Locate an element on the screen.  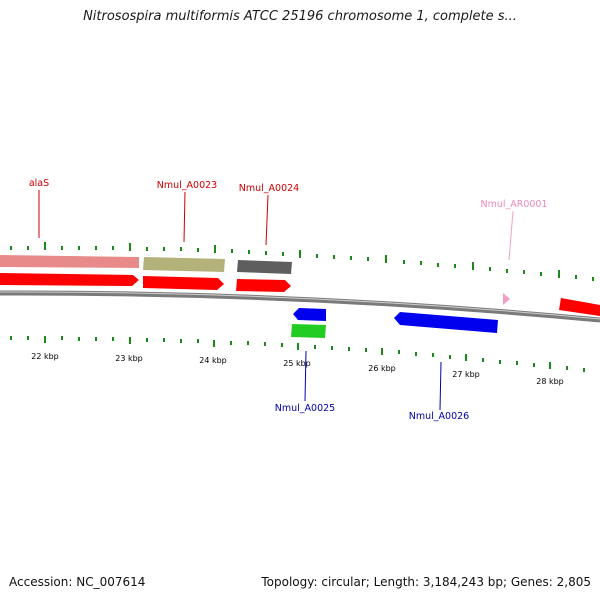
scale-label: 28 kbp is located at coordinates (550, 381).